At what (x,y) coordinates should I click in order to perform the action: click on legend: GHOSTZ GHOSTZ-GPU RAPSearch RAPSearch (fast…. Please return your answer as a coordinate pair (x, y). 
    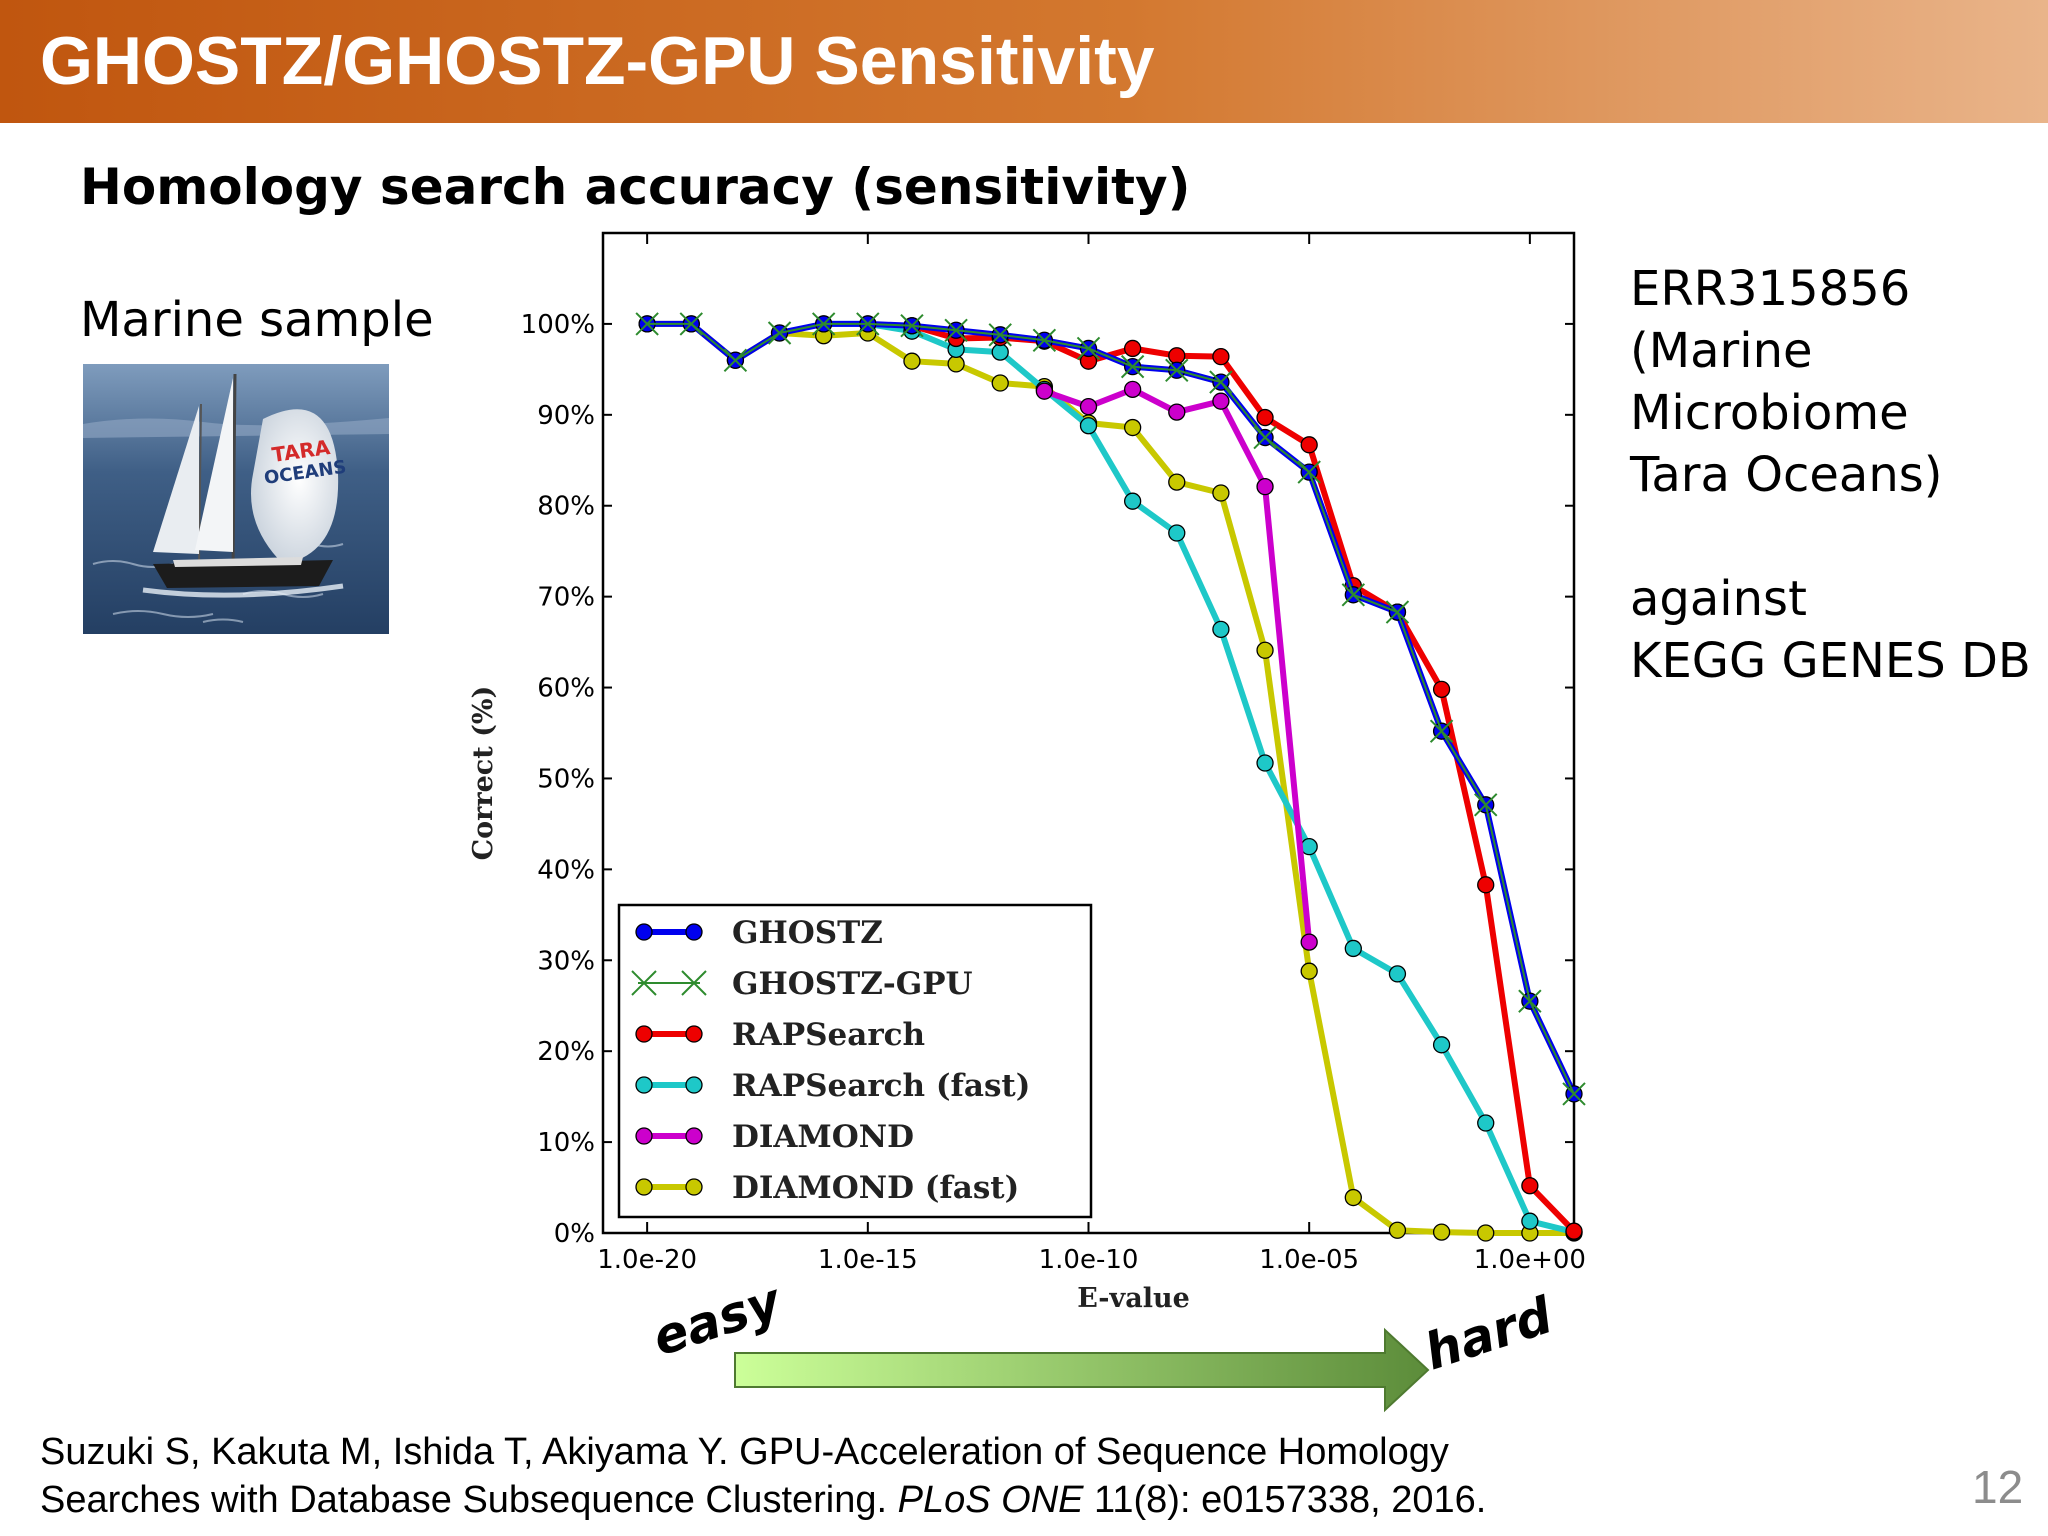
    Looking at the image, I should click on (855, 1061).